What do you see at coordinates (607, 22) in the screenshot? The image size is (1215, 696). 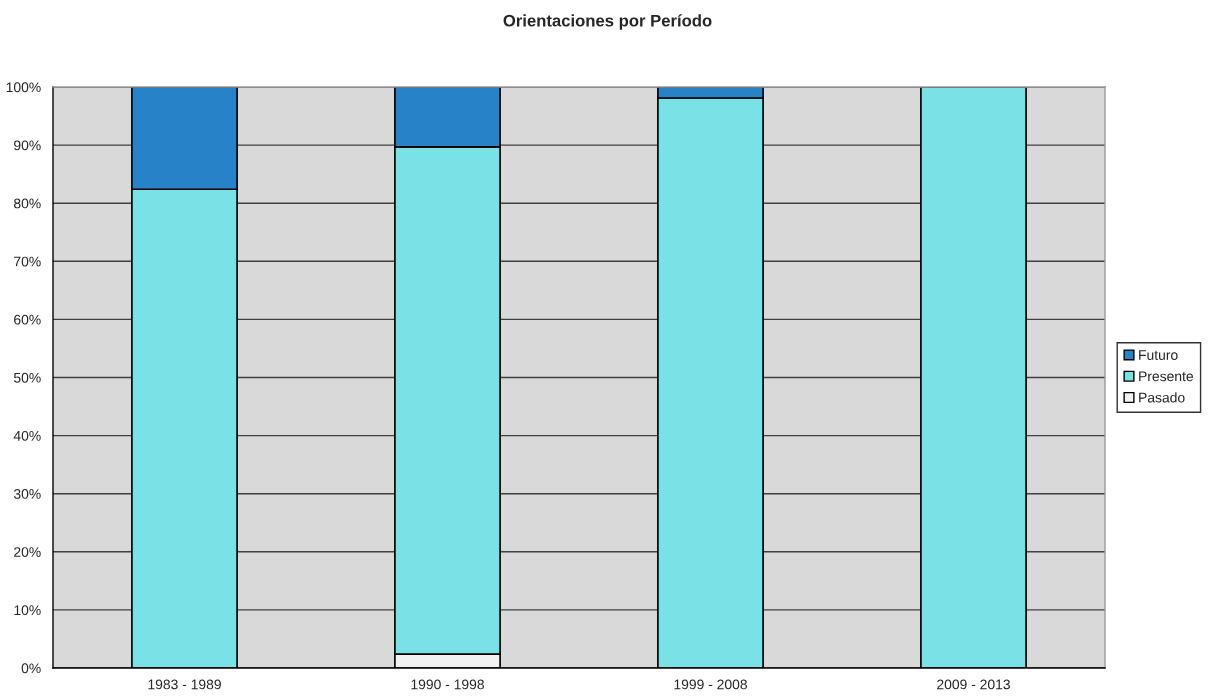 I see `chart-title: Orientaciones por Período` at bounding box center [607, 22].